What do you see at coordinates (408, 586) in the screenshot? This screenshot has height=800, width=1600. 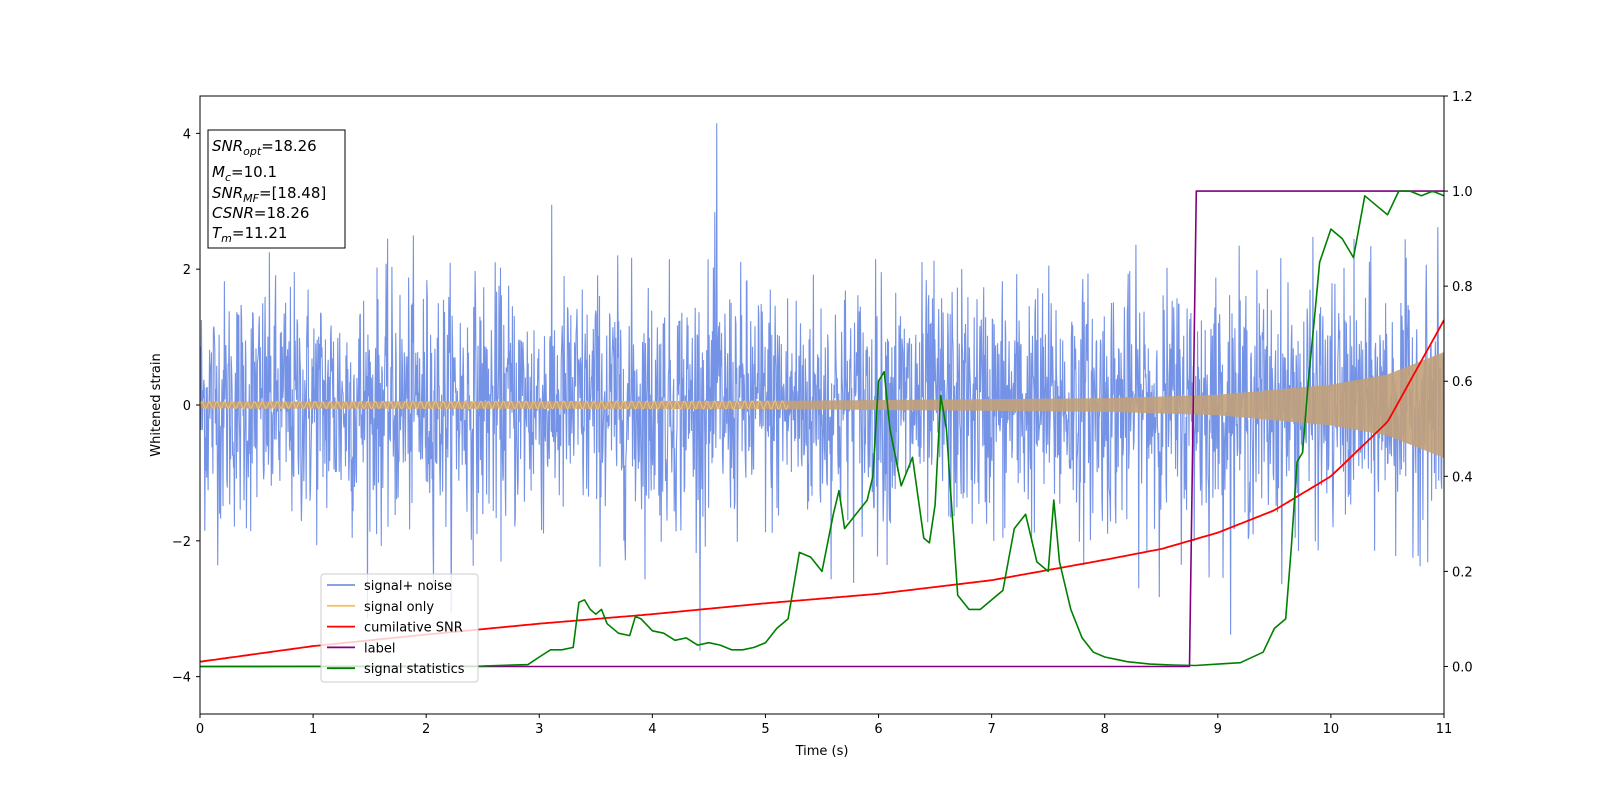 I see `legend-label: signal+ noise` at bounding box center [408, 586].